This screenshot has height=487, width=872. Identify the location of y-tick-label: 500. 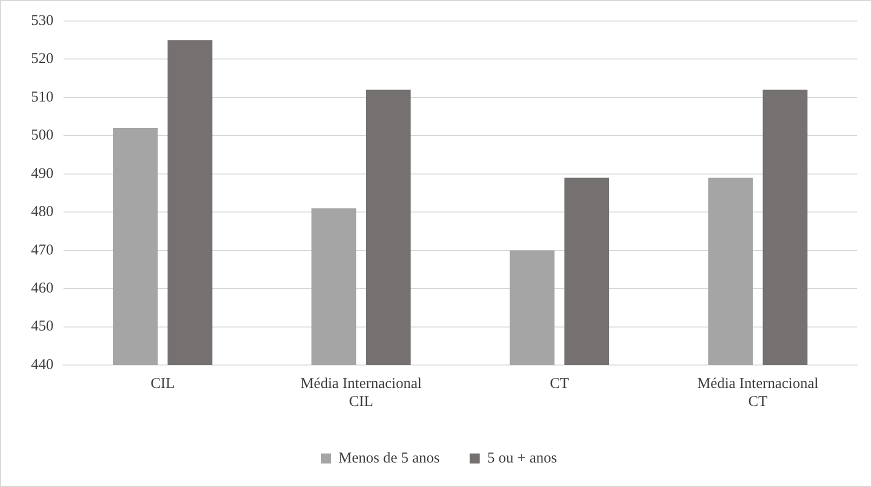
(42, 136).